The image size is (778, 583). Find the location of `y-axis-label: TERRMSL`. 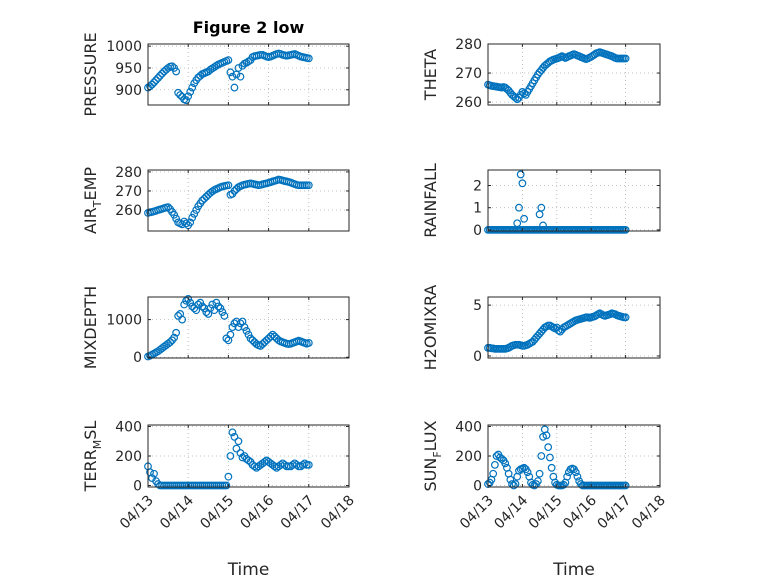

y-axis-label: TERRMSL is located at coordinates (92, 457).